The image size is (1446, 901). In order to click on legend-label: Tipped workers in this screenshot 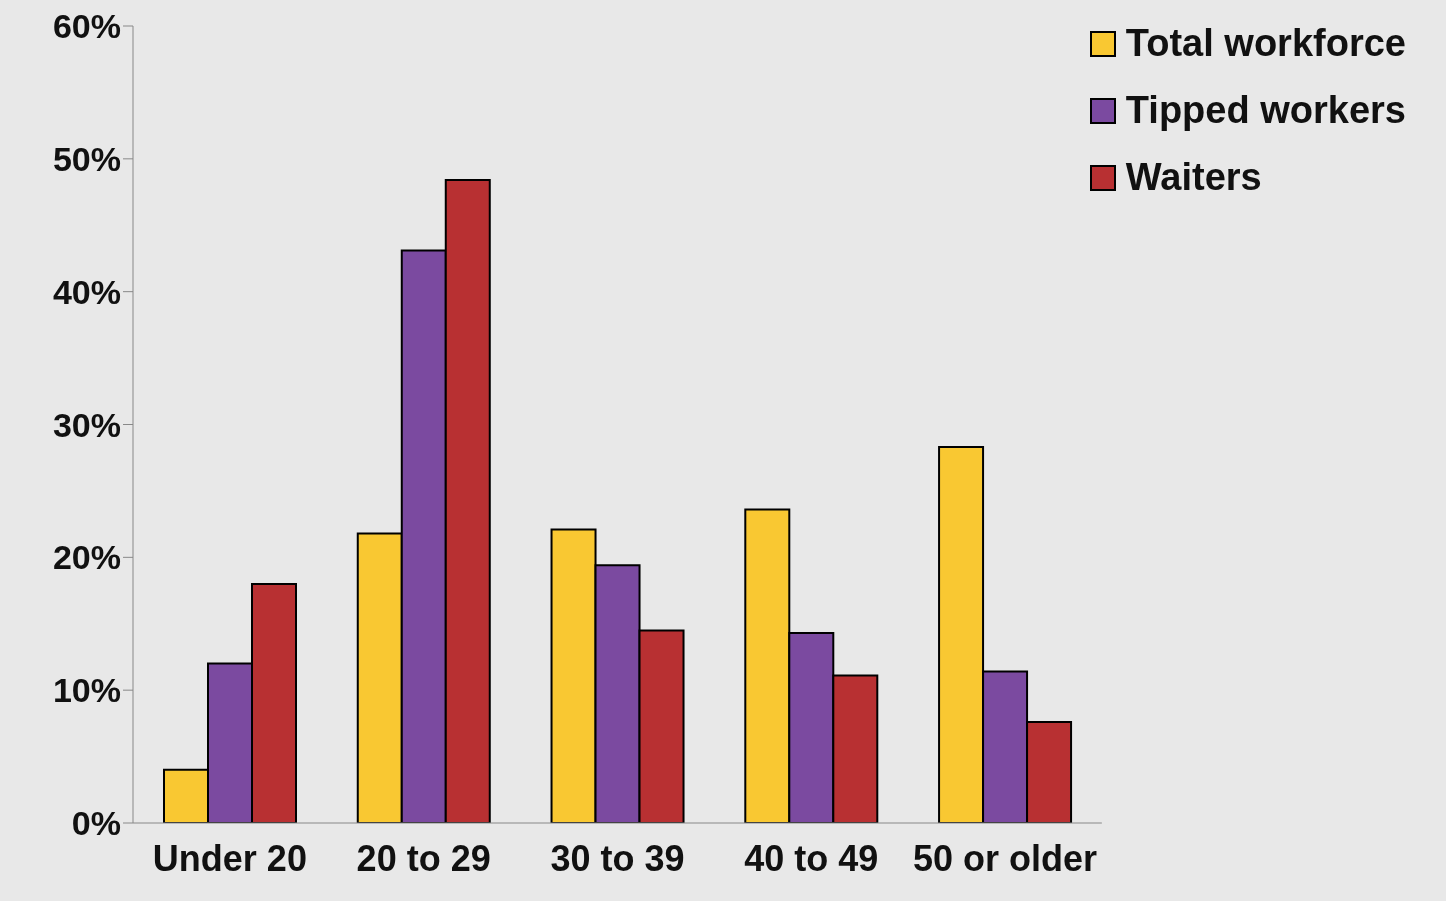, I will do `click(1265, 110)`.